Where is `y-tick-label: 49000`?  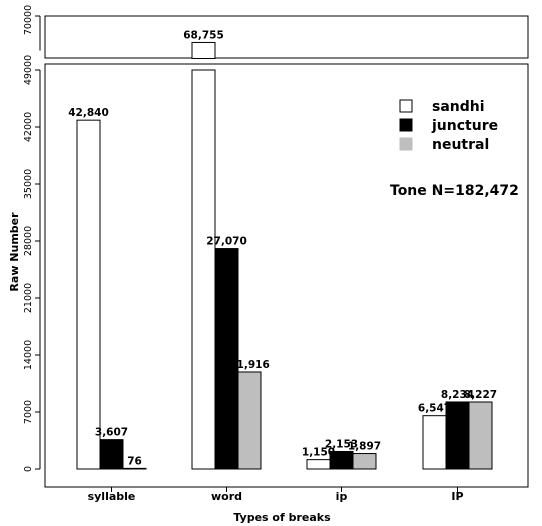 y-tick-label: 49000 is located at coordinates (28, 70).